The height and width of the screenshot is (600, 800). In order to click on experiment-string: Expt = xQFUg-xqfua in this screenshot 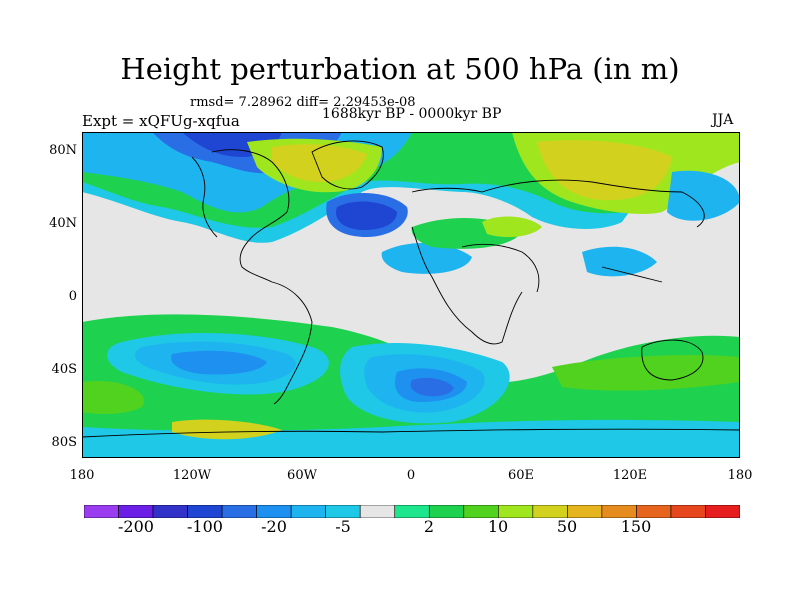, I will do `click(161, 121)`.